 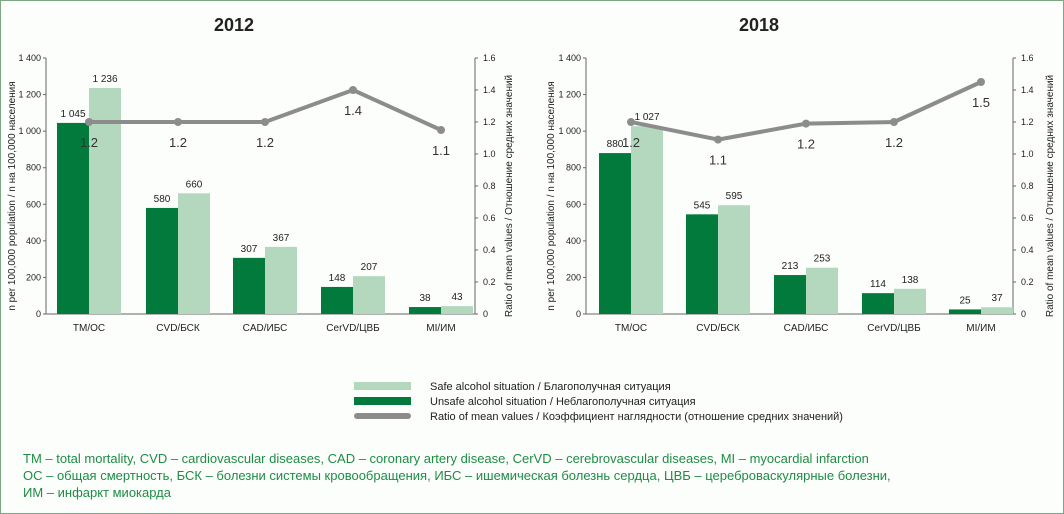 I want to click on bar-label-unsafe: 880, so click(x=615, y=144).